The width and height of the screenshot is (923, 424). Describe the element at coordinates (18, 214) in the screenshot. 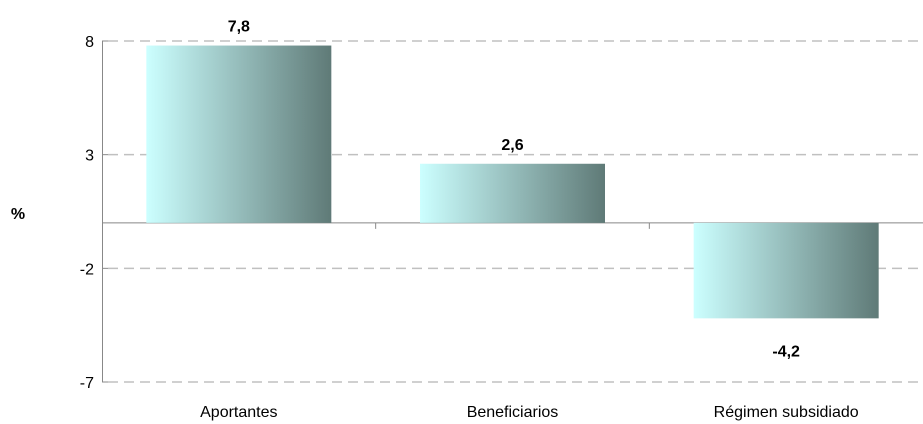

I see `y-axis-title: %` at that location.